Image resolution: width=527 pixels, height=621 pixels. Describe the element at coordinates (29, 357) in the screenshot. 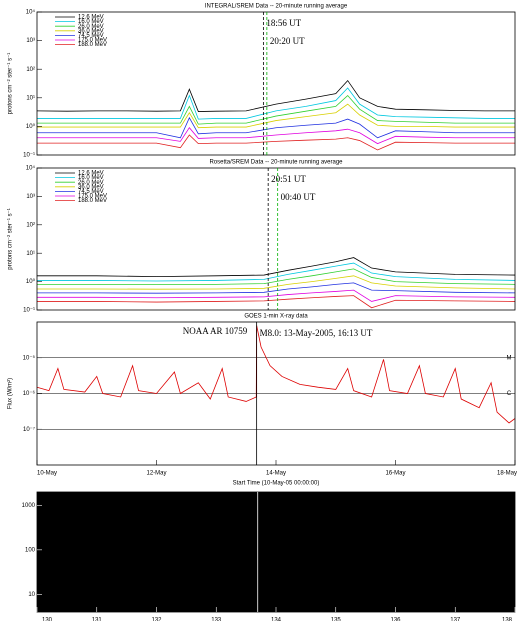

I see `y-tick-label: 10⁻⁵` at that location.